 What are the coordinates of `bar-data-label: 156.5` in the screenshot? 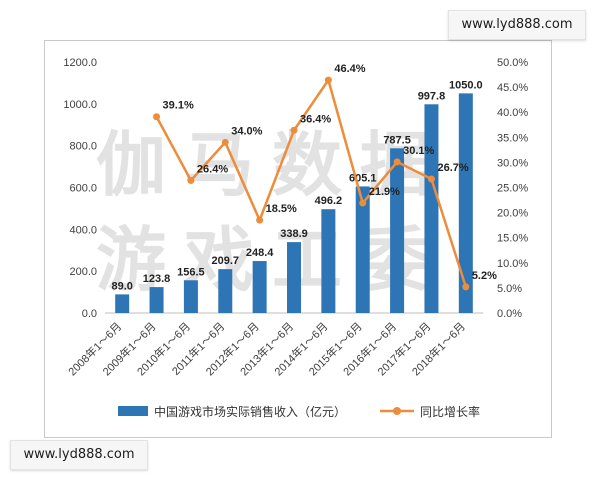 It's located at (191, 272).